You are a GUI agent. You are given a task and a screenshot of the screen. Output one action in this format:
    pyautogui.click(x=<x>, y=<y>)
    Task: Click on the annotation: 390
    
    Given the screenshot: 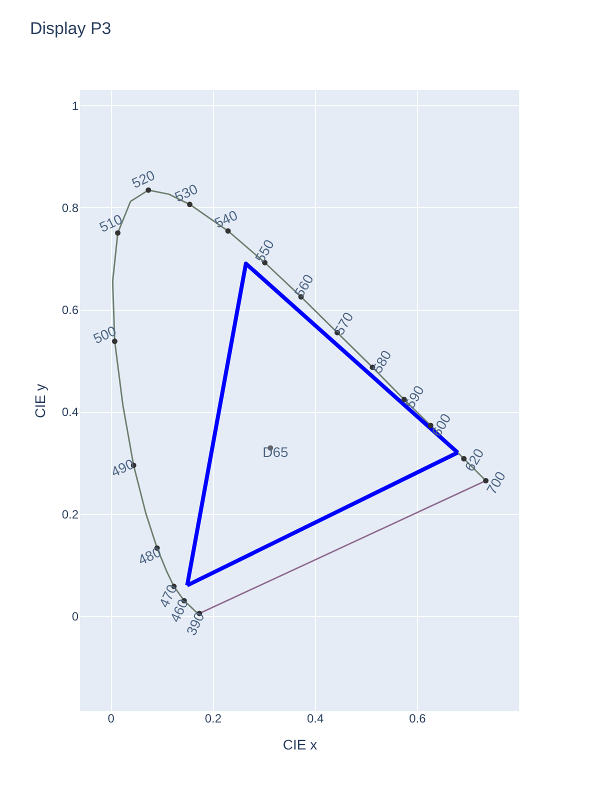 What is the action you would take?
    pyautogui.click(x=195, y=624)
    